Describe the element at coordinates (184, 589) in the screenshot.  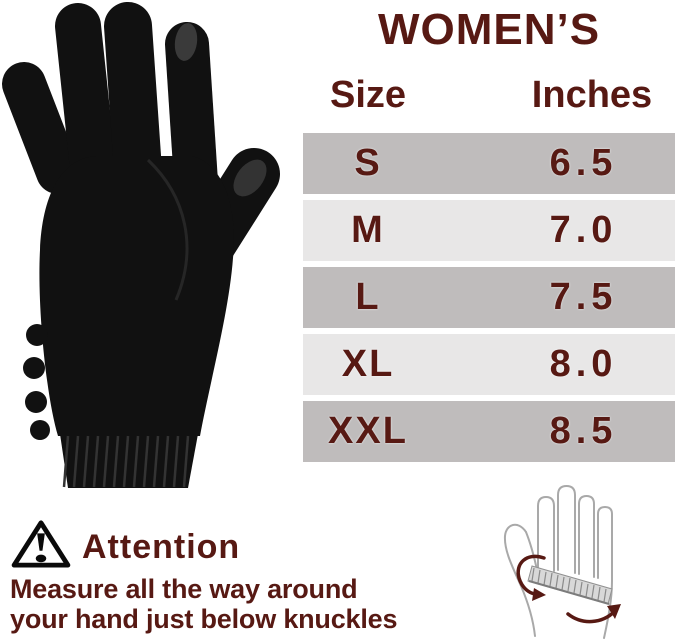
I see `measure-line-1: Measure all the way around` at that location.